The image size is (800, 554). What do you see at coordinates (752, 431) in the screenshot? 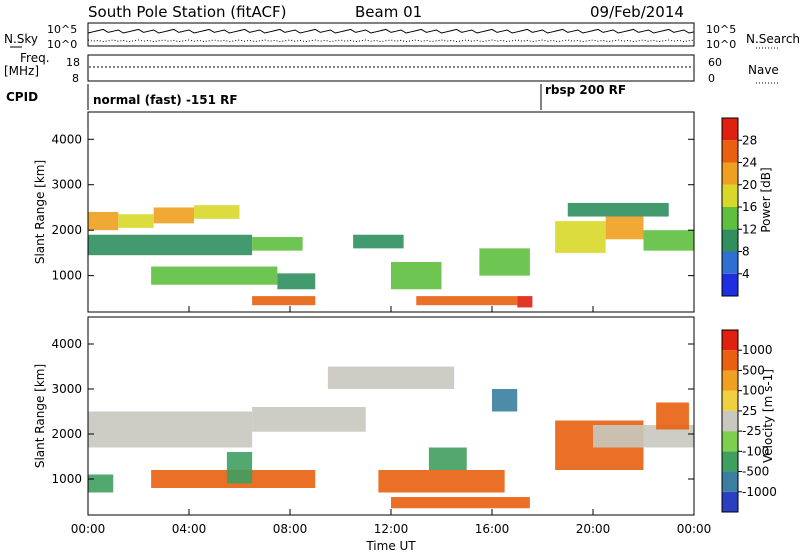
I see `colorbar-tick-label: -25` at bounding box center [752, 431].